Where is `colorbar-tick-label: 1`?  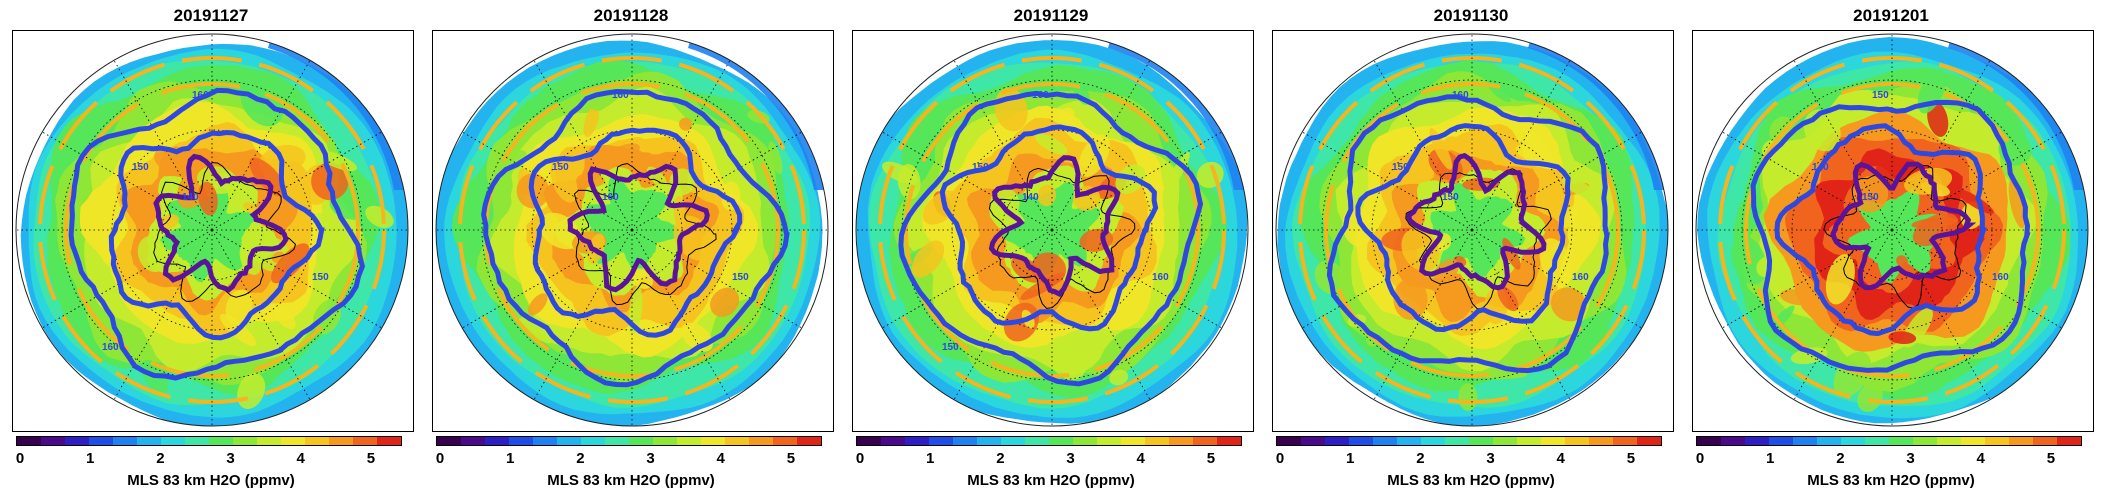 colorbar-tick-label: 1 is located at coordinates (510, 458).